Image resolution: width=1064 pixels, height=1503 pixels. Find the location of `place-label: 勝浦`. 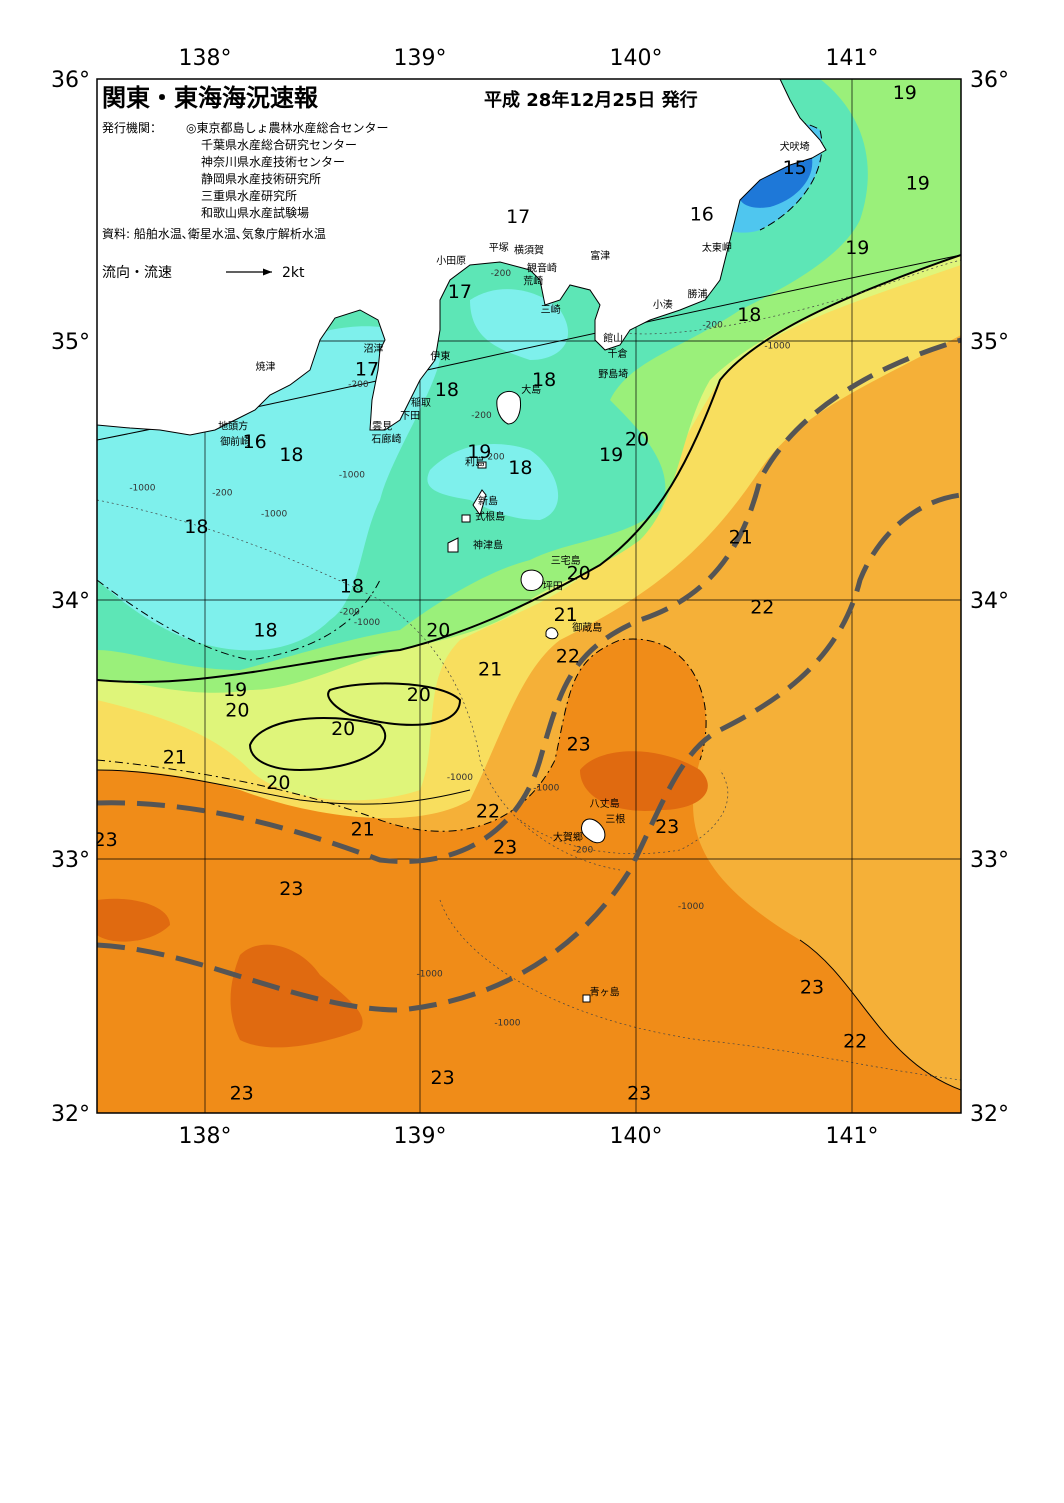

place-label: 勝浦 is located at coordinates (698, 294).